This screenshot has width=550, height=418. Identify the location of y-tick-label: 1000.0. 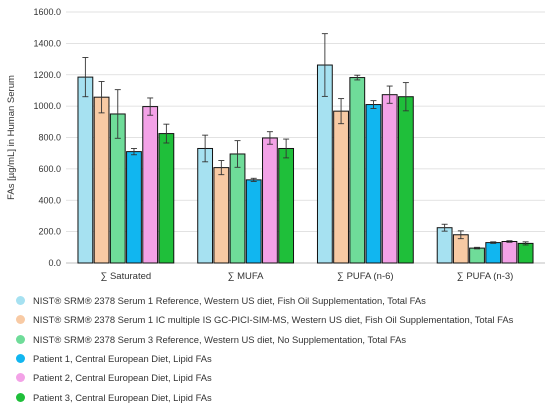
(47, 106).